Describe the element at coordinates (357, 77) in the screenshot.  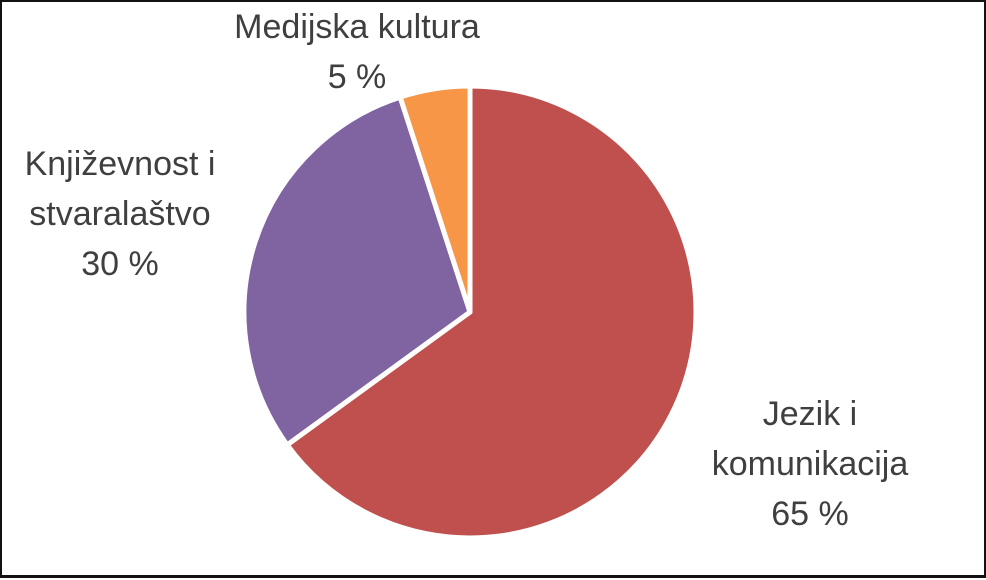
I see `data-label-value: 5 %` at that location.